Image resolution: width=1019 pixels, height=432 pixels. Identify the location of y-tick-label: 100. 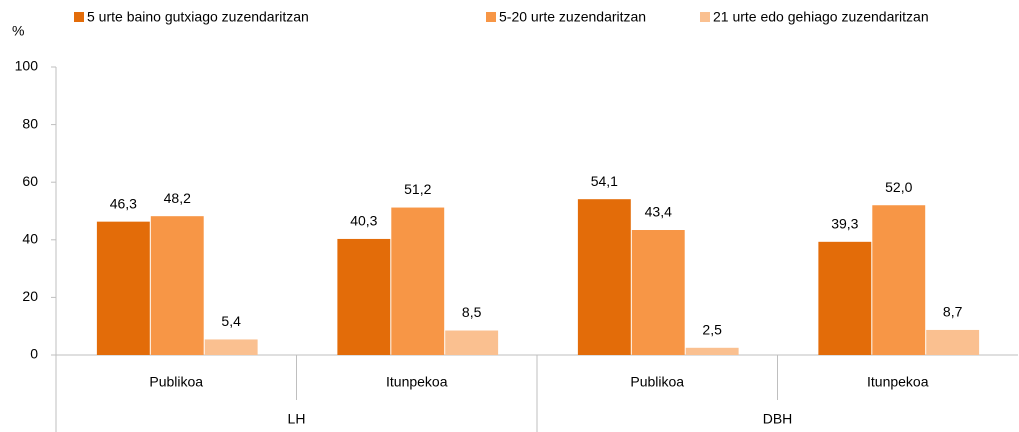
(27, 66).